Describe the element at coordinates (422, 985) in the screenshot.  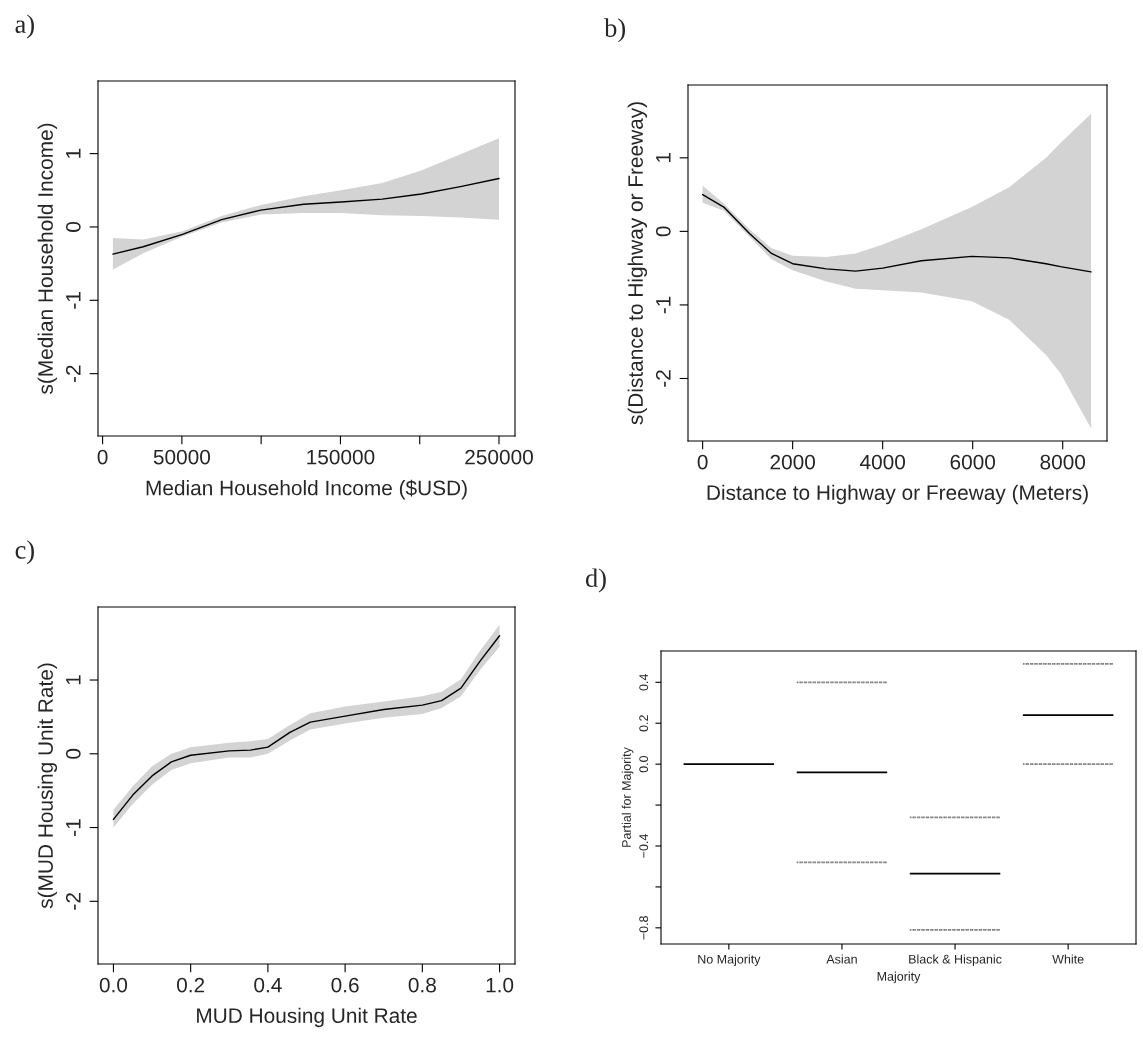
I see `x-tick-label: 0.8` at that location.